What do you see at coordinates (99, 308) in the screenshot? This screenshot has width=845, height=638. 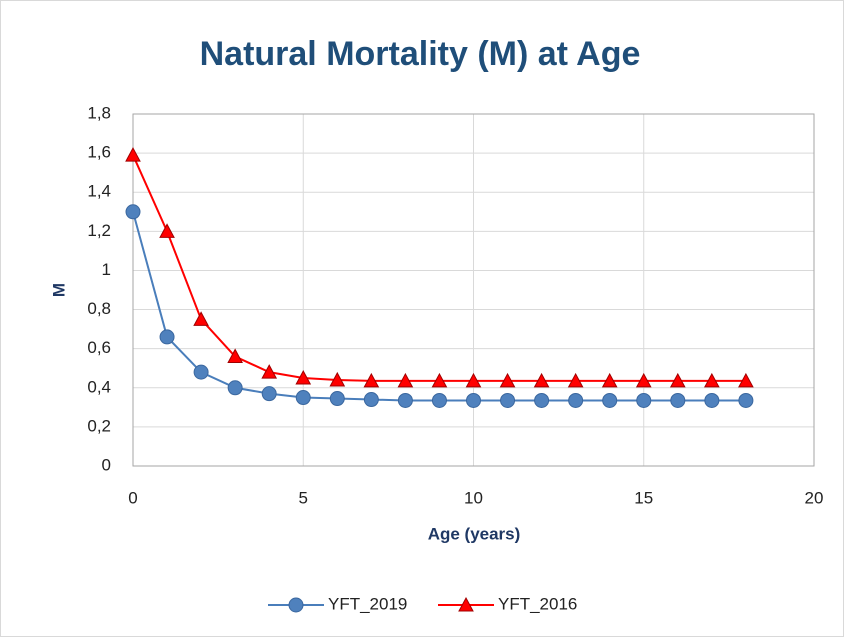 I see `y-tick-label: 0,8` at bounding box center [99, 308].